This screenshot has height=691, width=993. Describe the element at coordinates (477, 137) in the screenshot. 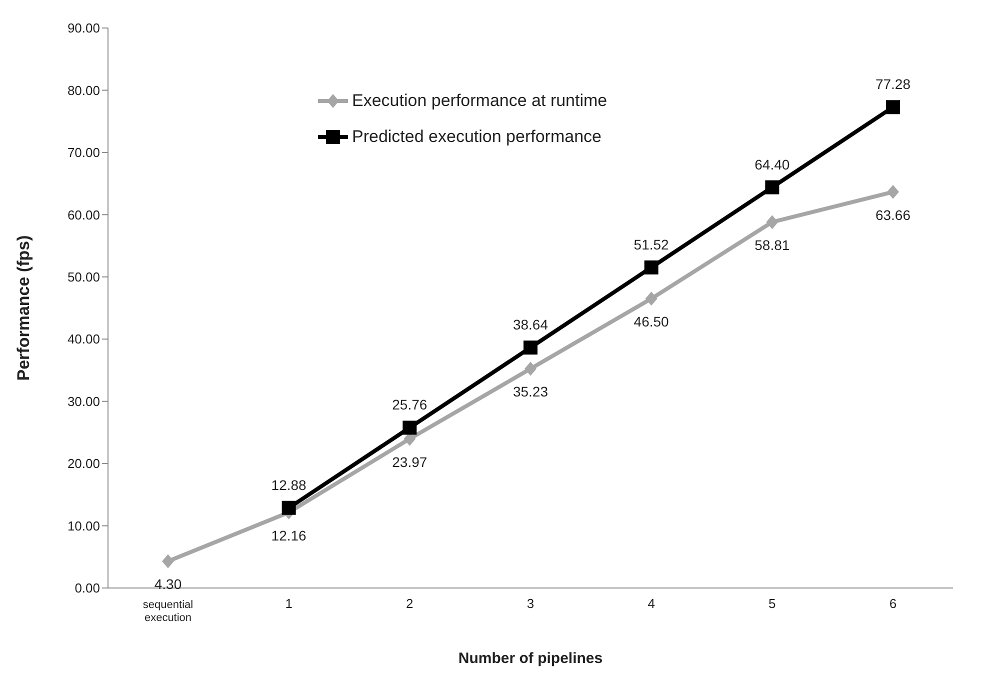

I see `legend-label: Predicted execution performance` at that location.